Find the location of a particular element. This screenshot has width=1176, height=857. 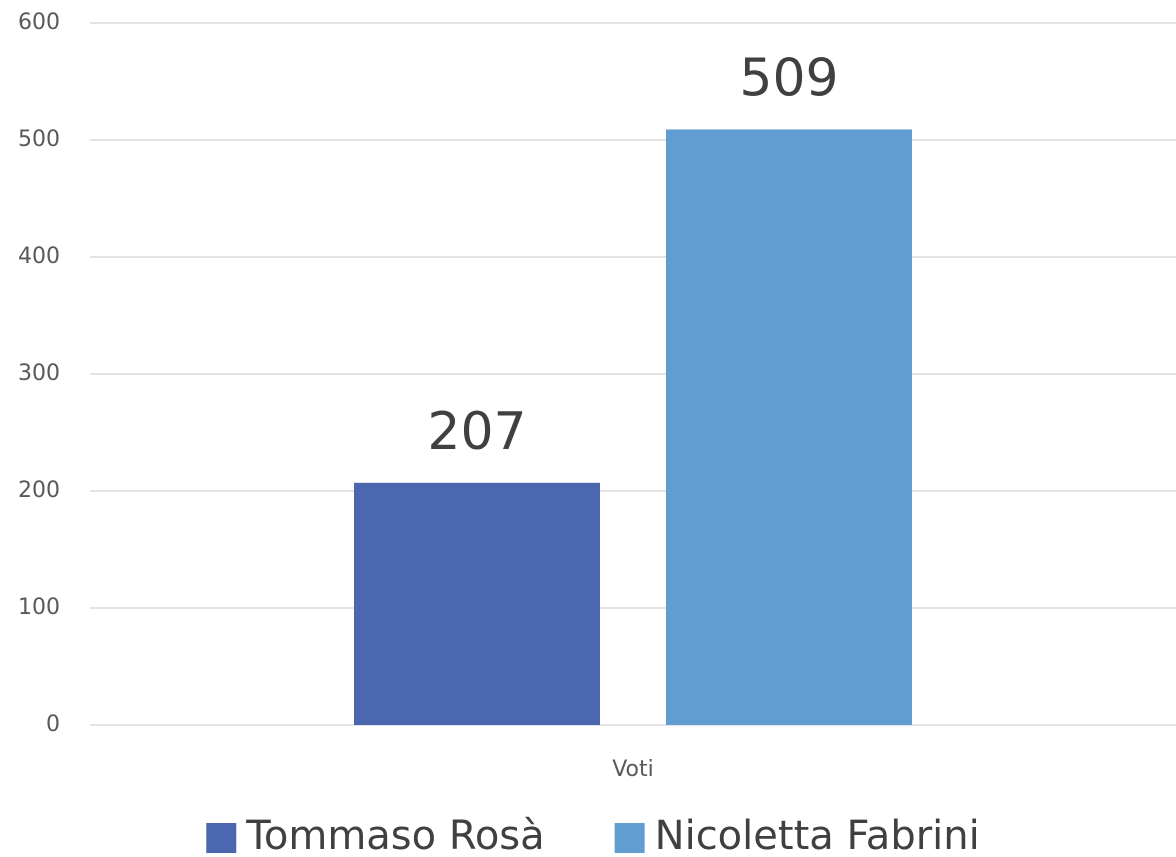

legend-label: Nicoletta Fabrini is located at coordinates (817, 835).